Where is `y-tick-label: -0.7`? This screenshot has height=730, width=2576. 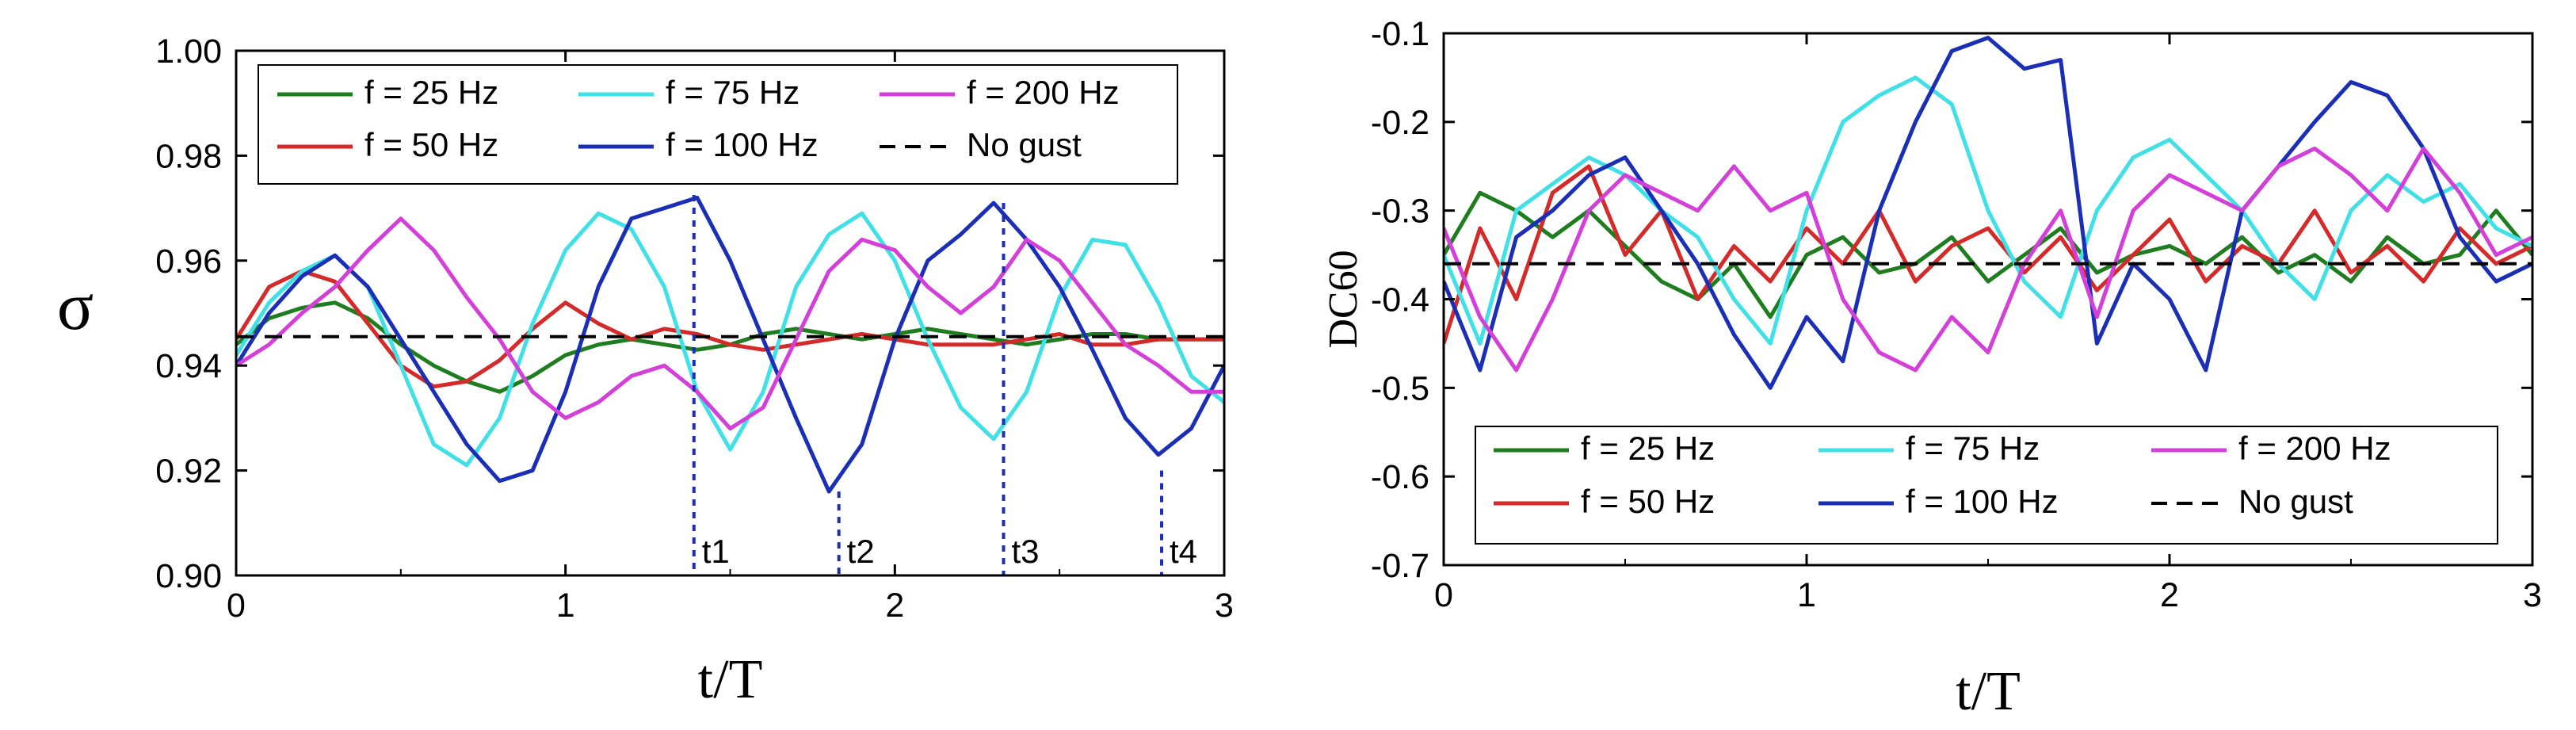 y-tick-label: -0.7 is located at coordinates (1400, 566).